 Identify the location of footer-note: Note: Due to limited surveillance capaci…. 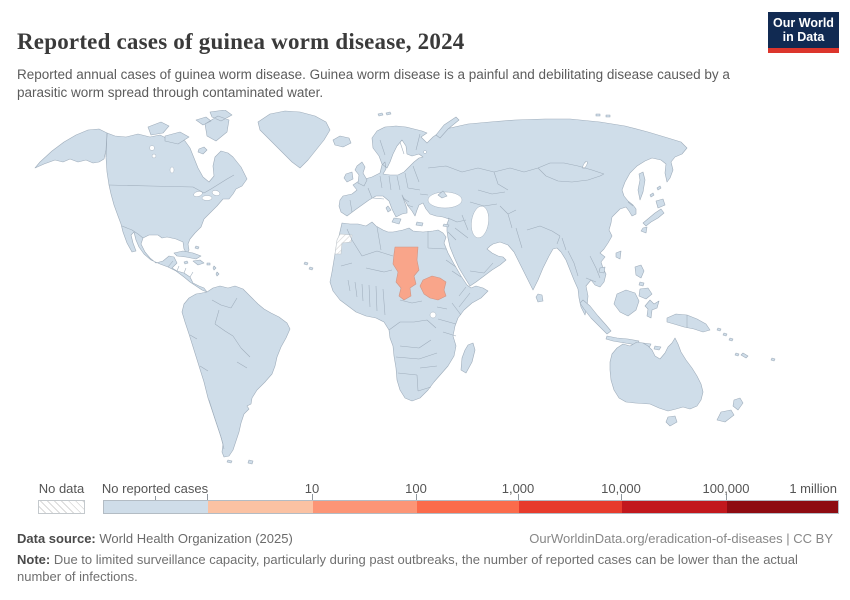
(425, 568).